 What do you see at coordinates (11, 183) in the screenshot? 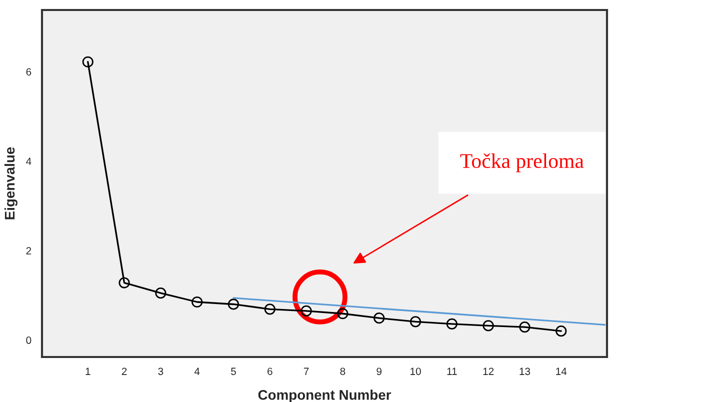
I see `y-axis-title: Eigenvalue` at bounding box center [11, 183].